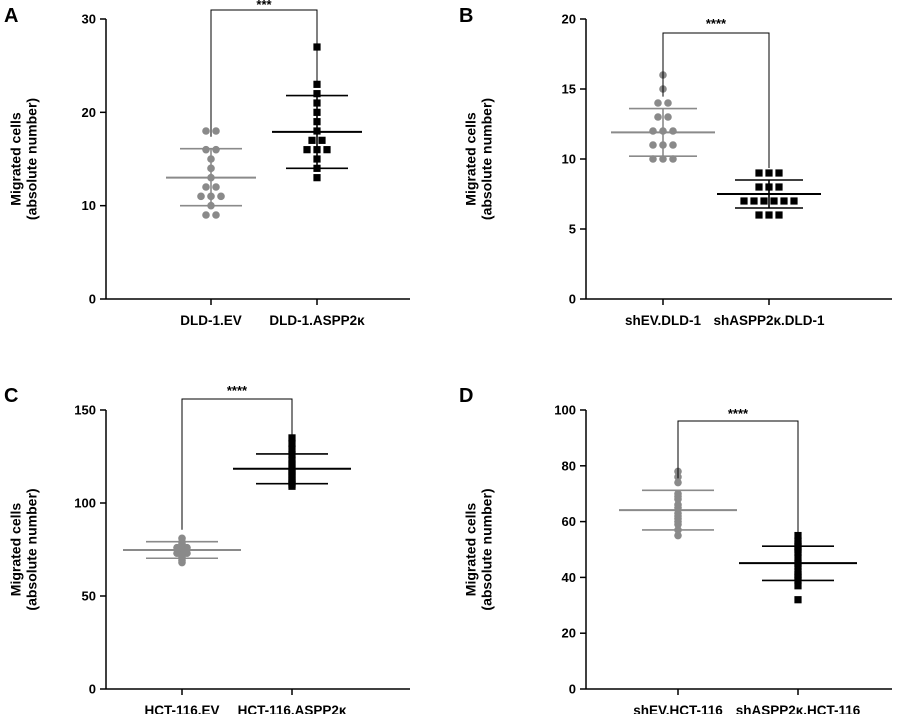 The image size is (920, 714). I want to click on panel-letter: A, so click(11, 16).